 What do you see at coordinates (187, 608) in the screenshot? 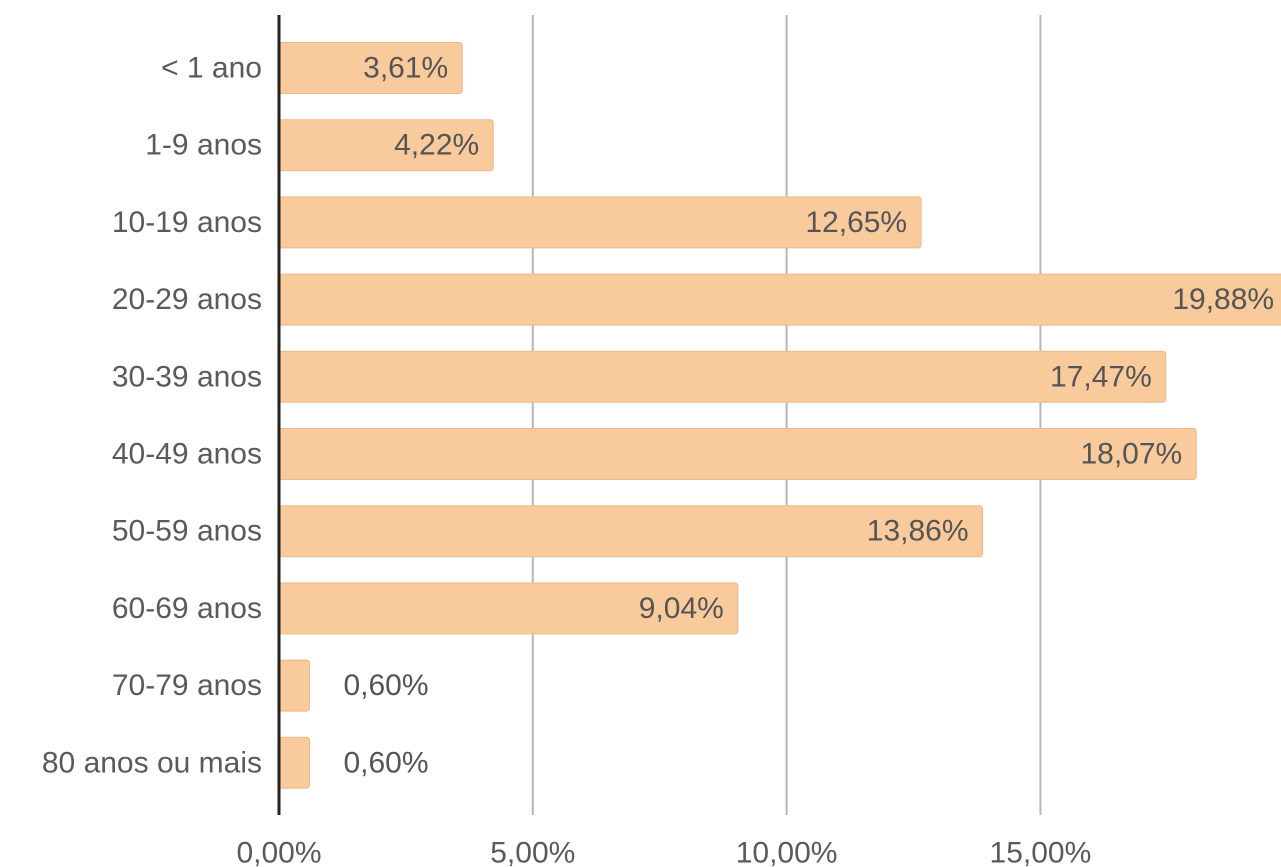
I see `category-label-7: 60-69 anos` at bounding box center [187, 608].